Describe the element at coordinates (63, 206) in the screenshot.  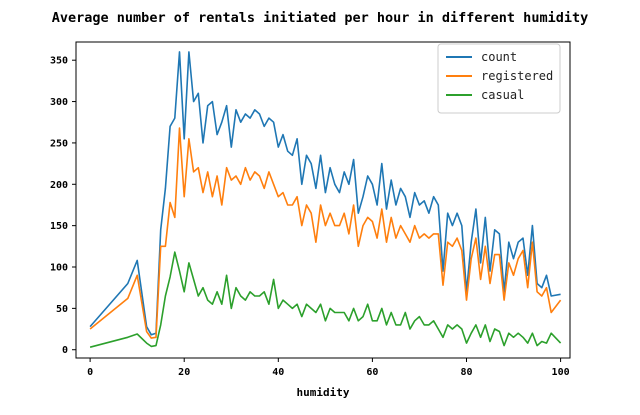
I see `y-axis: 0 50 100 150 200 250 300 350` at that location.